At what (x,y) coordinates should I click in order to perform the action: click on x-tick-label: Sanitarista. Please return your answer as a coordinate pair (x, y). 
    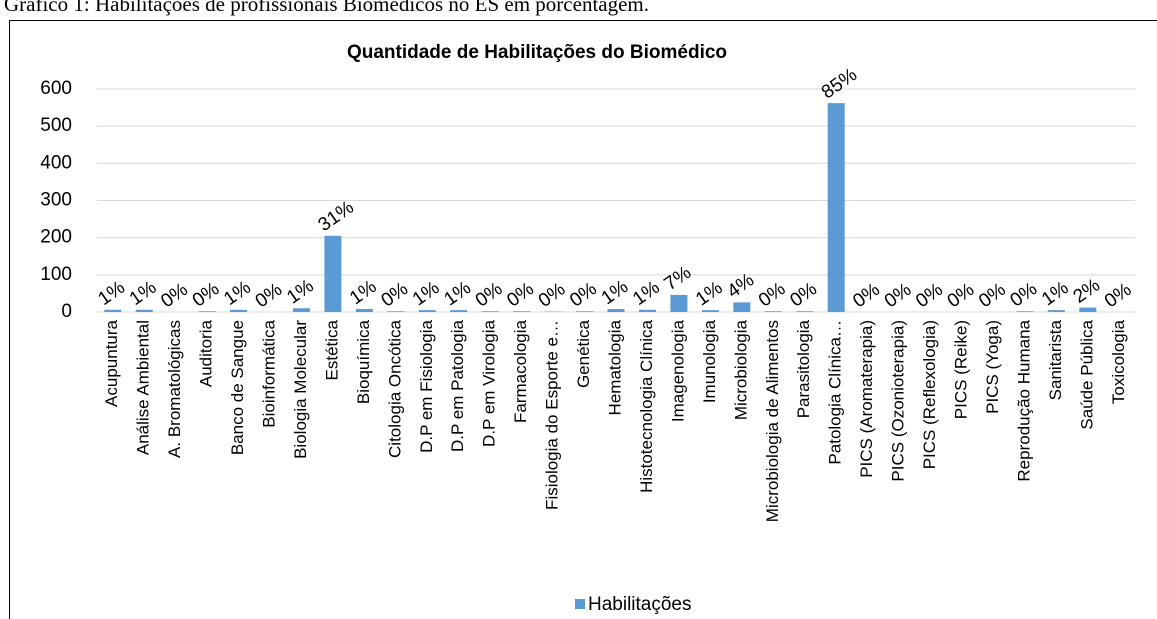
    Looking at the image, I should click on (1055, 359).